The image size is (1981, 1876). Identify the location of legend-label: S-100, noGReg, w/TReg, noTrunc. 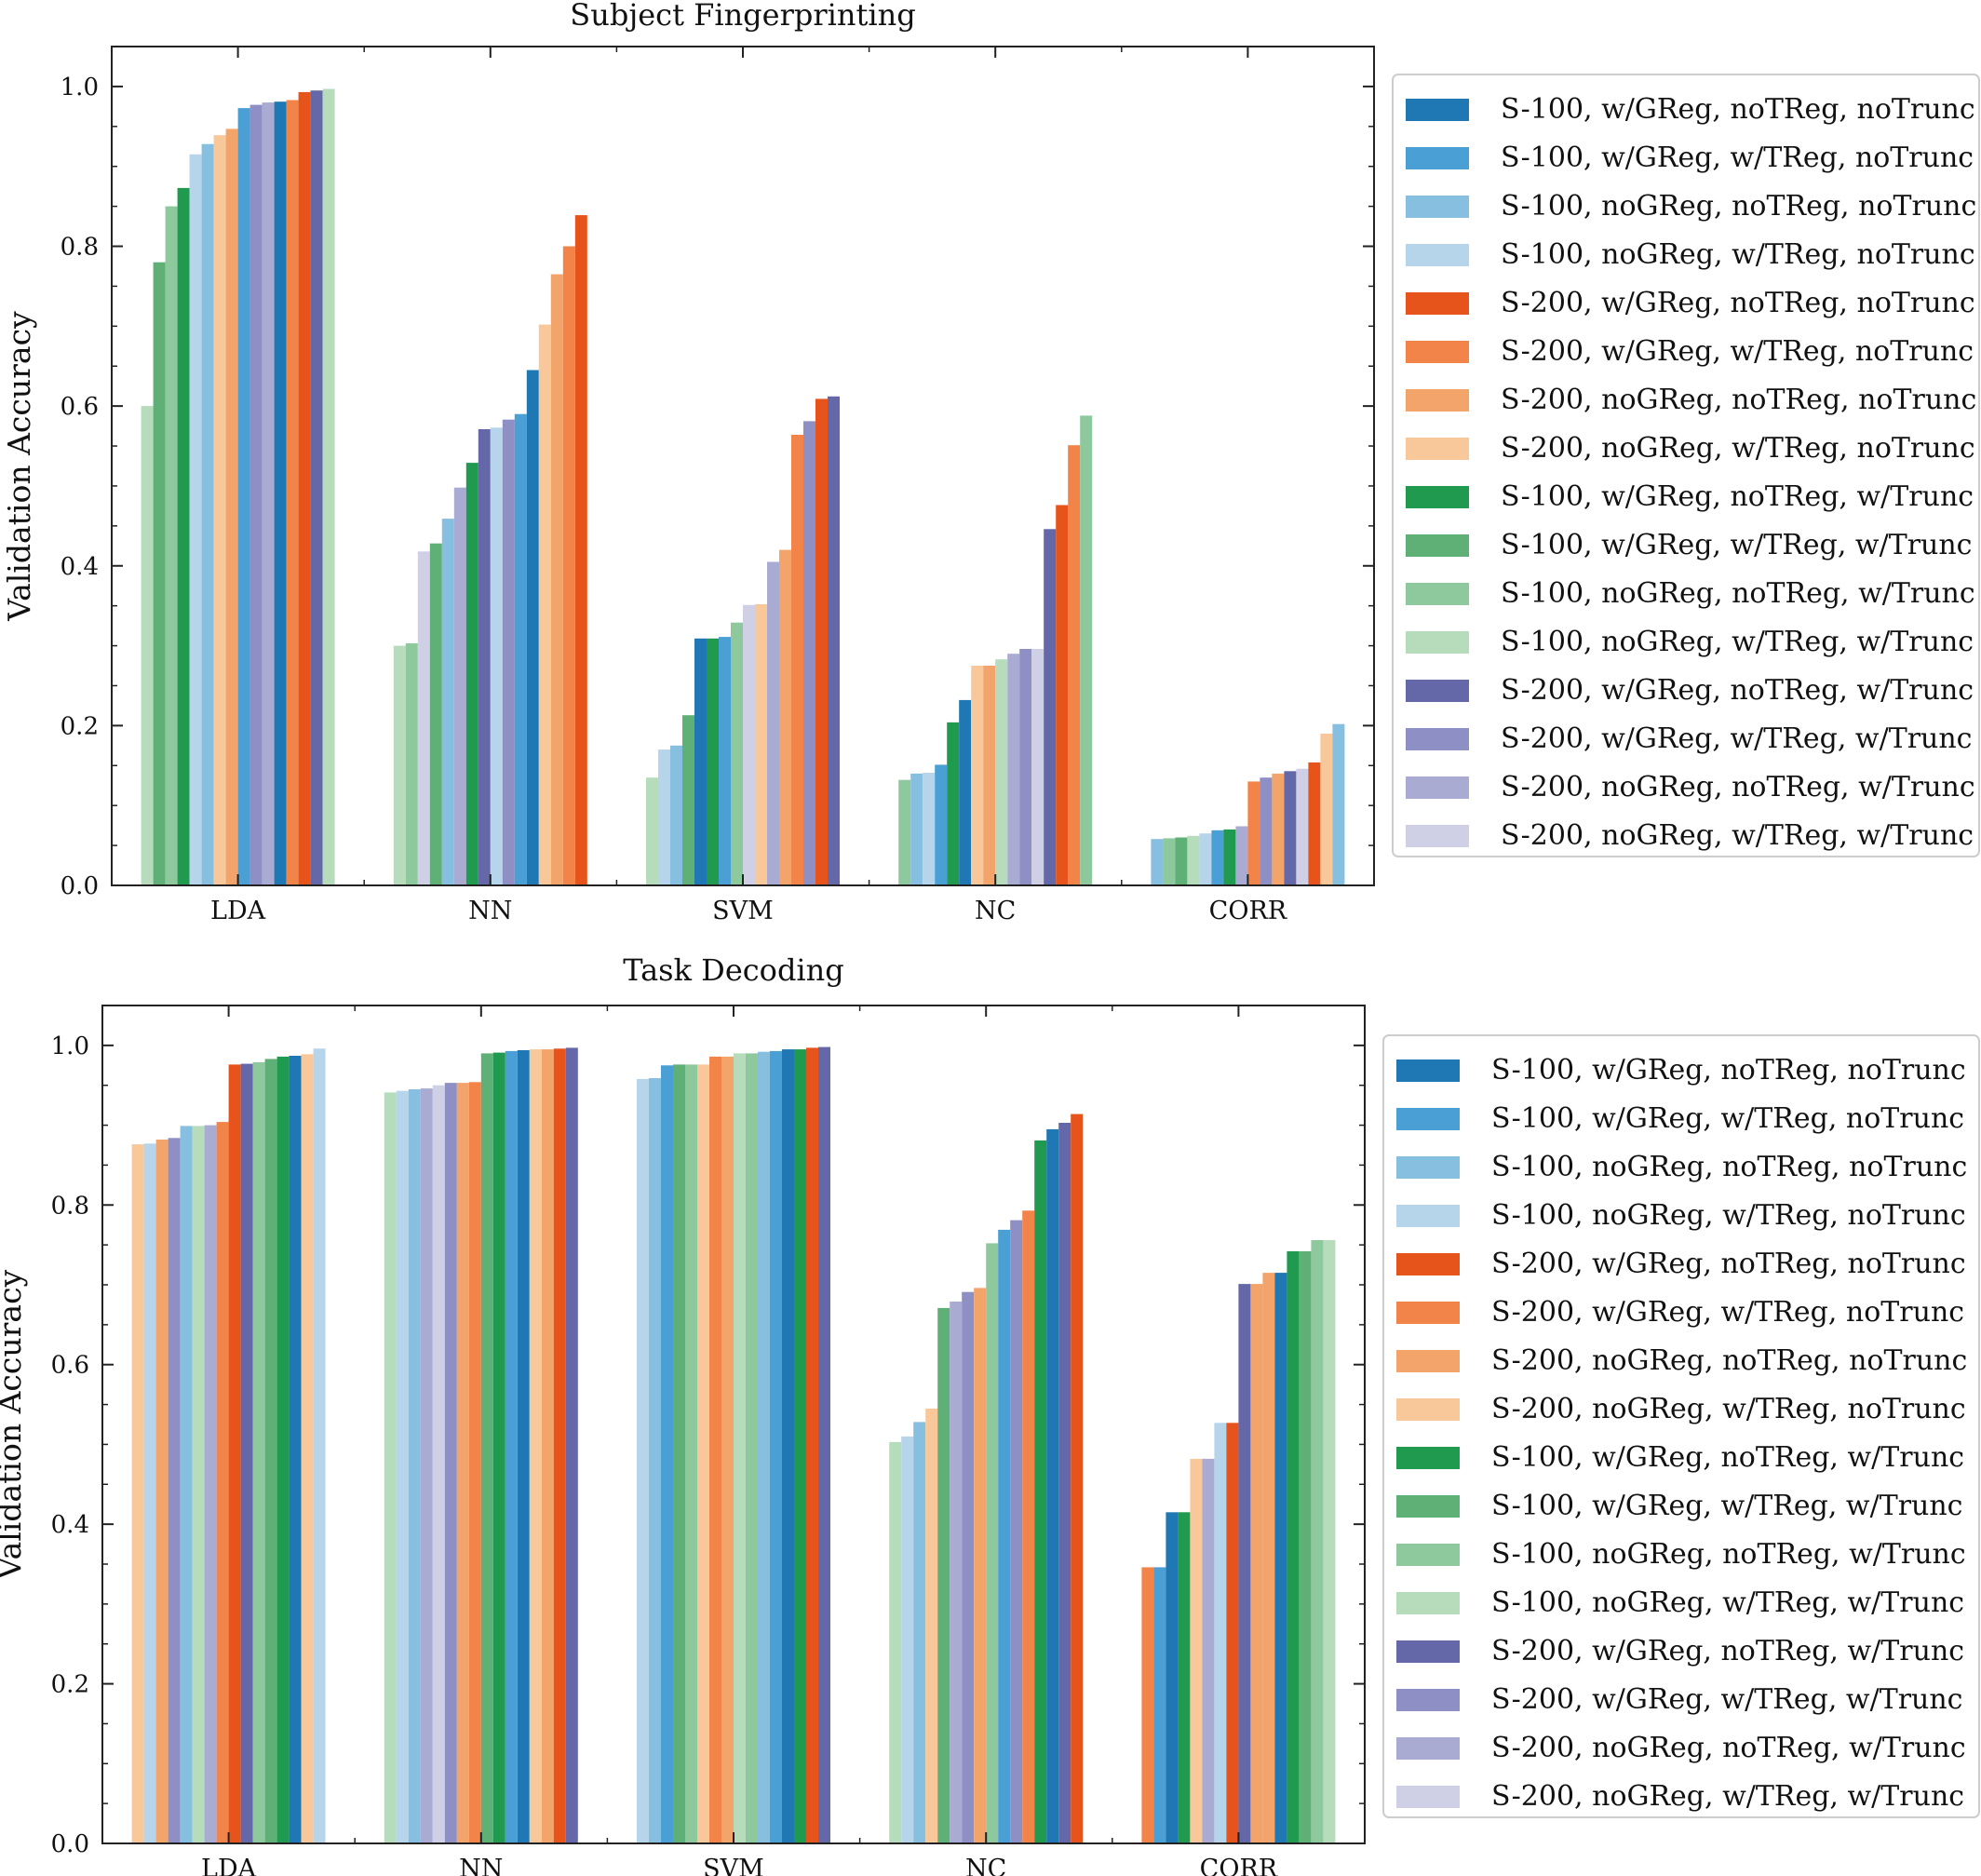
(1738, 254).